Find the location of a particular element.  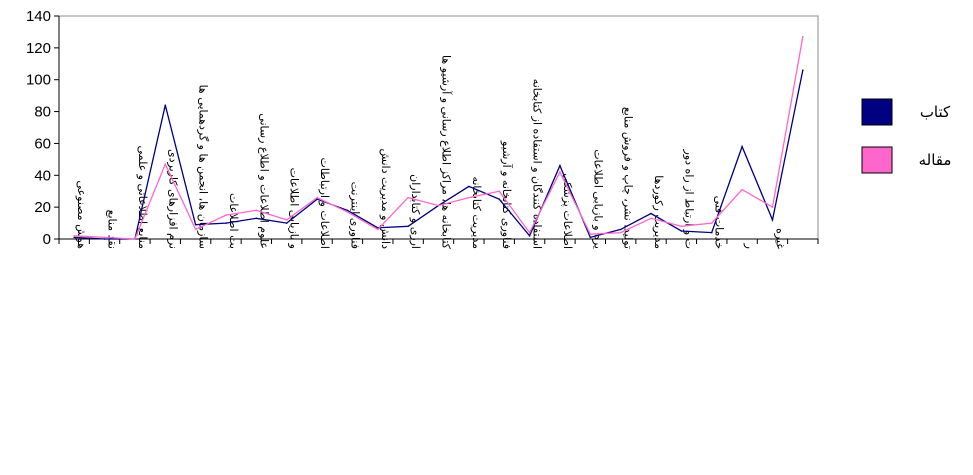

y-tick-label: 100 is located at coordinates (38, 80).